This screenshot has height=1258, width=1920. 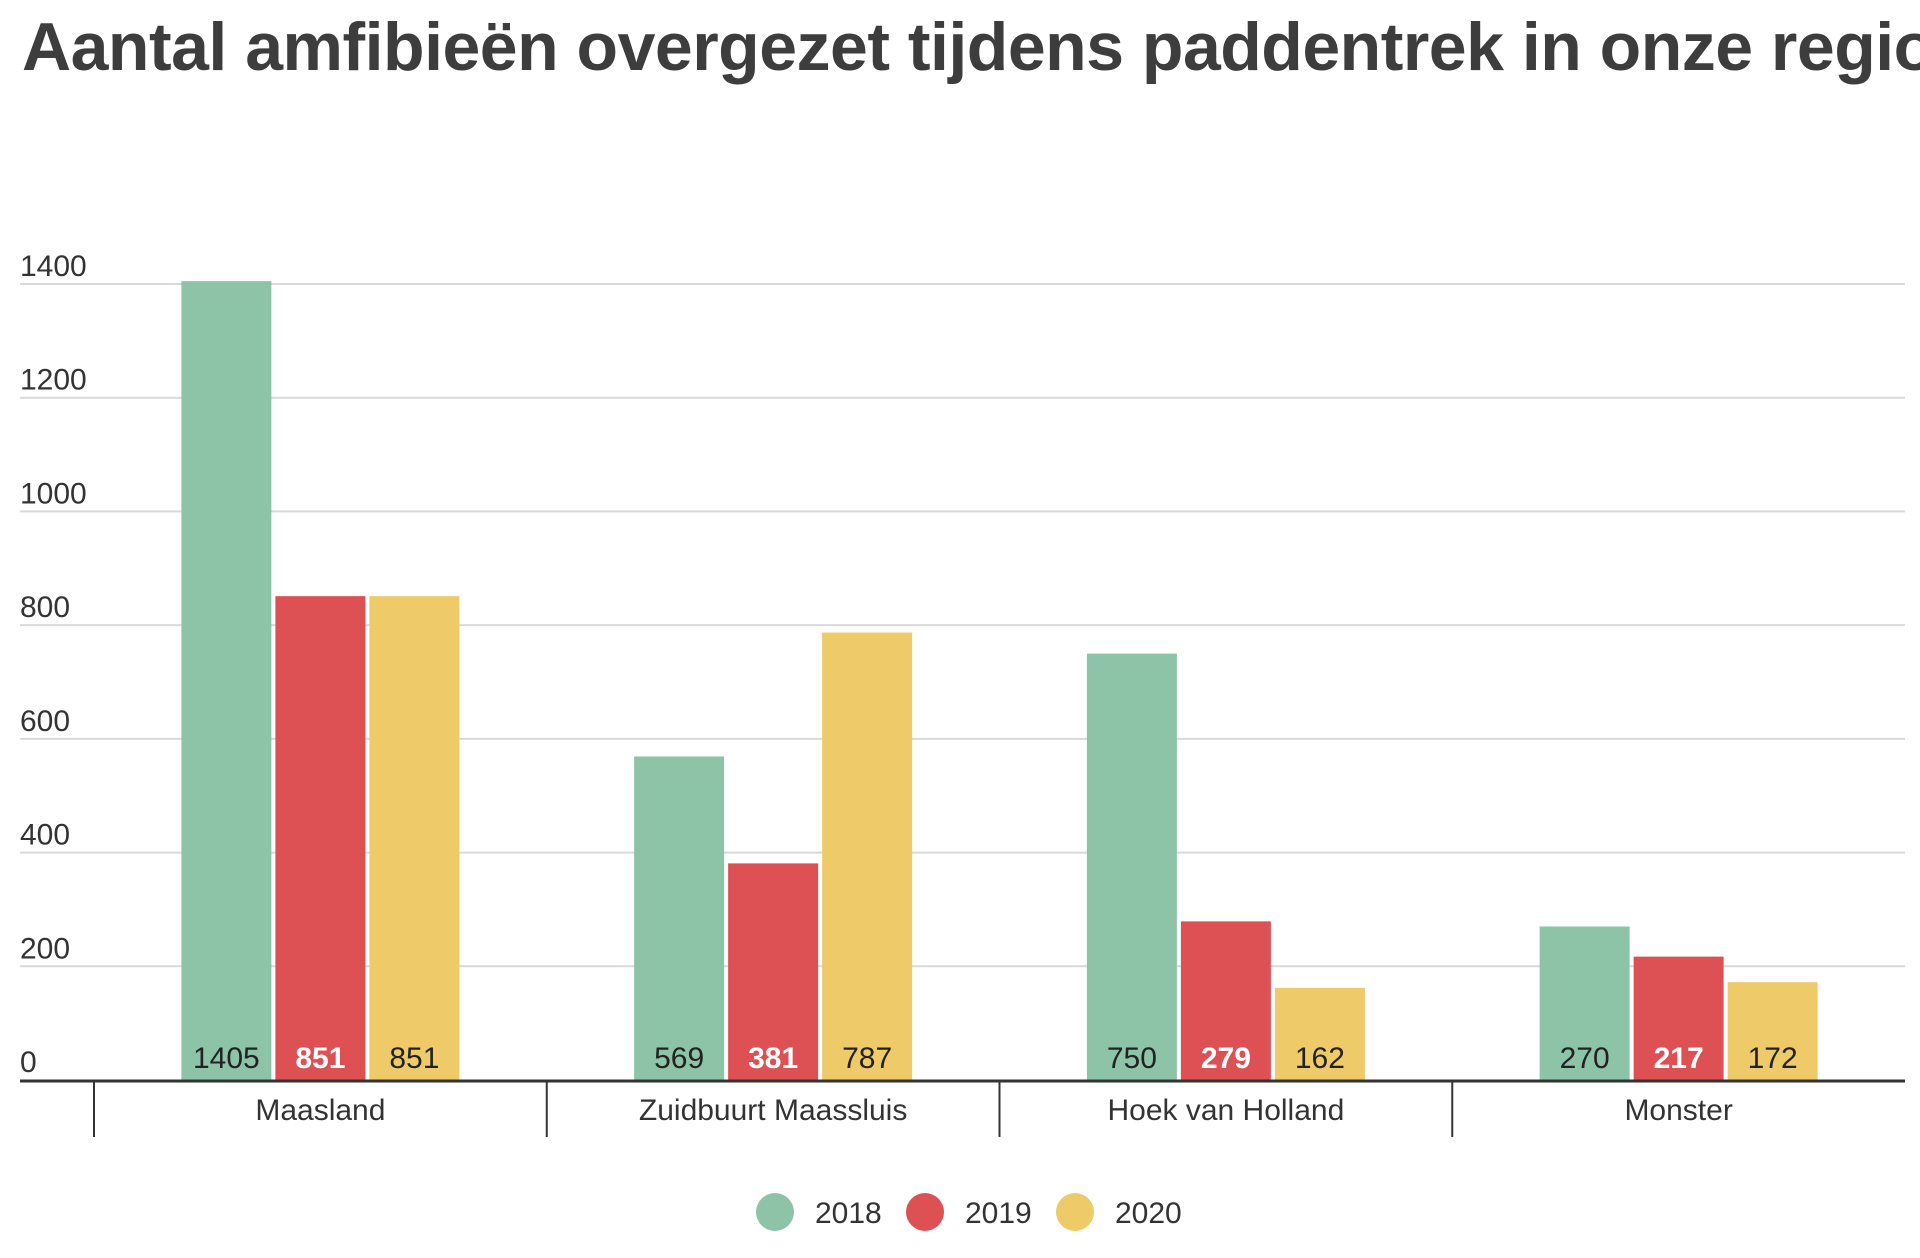 I want to click on legend-label: 2018, so click(x=848, y=1213).